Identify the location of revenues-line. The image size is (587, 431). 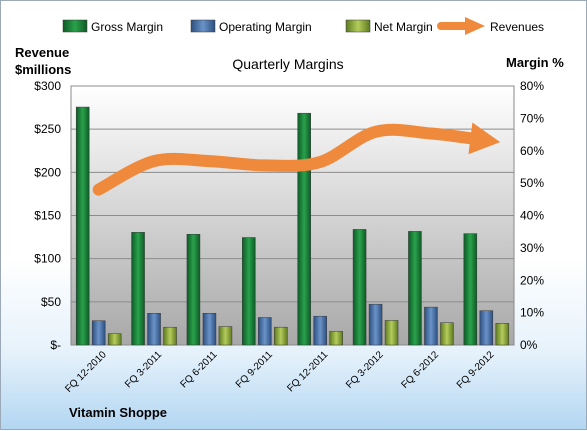
(296, 159).